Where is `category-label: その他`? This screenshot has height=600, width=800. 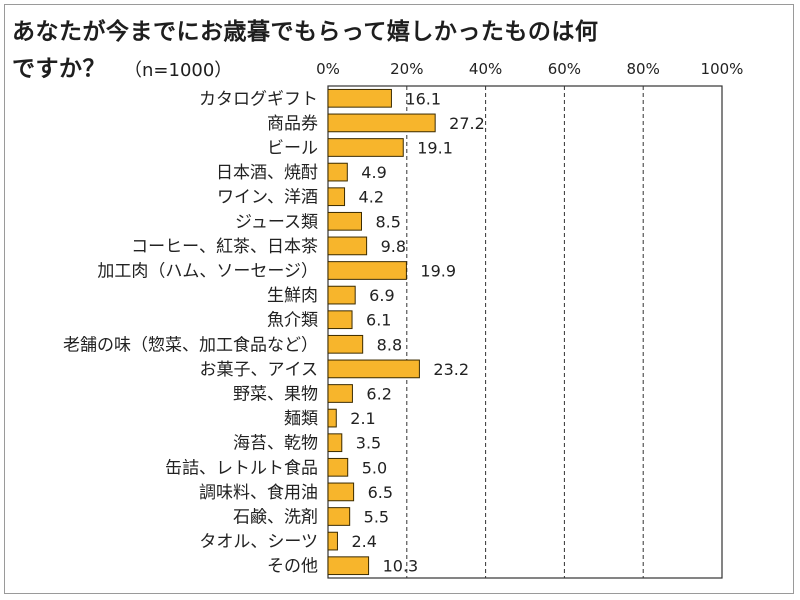
category-label: その他 is located at coordinates (292, 567).